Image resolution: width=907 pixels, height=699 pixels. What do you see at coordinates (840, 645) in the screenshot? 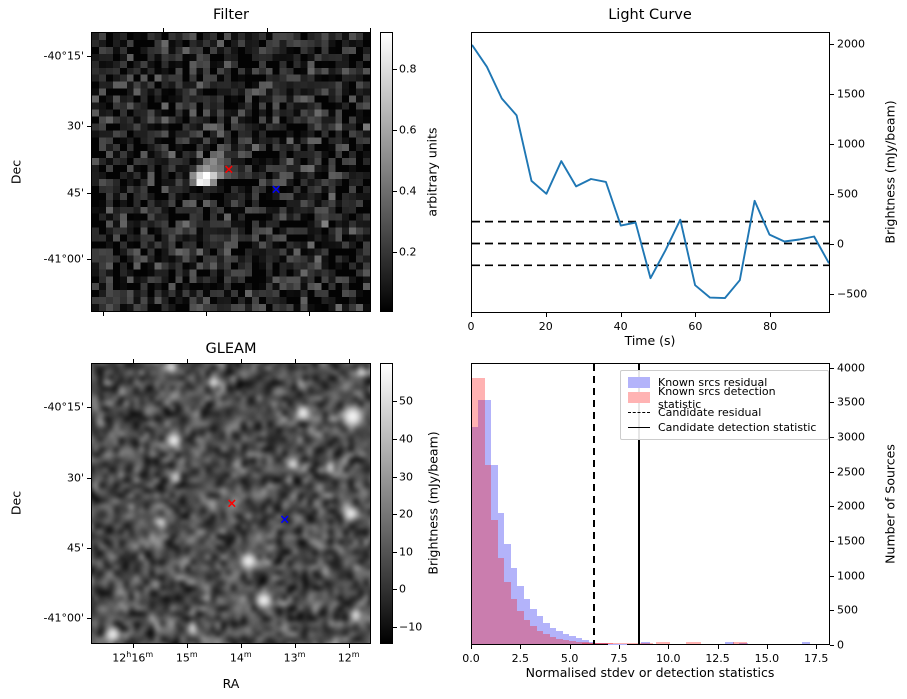
I see `count-tick-label: 0` at bounding box center [840, 645].